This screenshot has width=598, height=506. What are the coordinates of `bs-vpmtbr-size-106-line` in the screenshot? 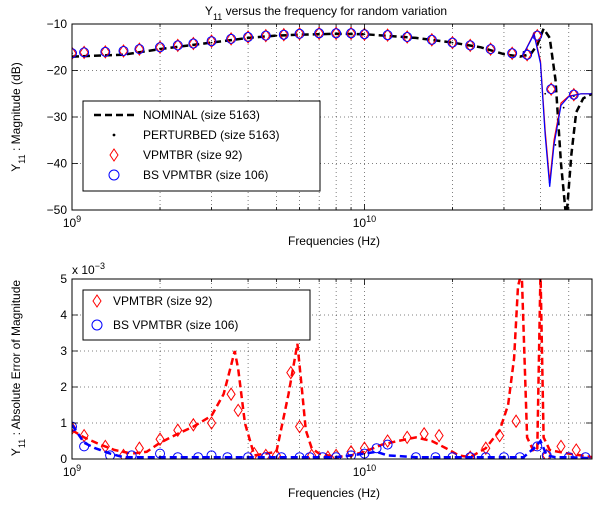 It's located at (557, 109).